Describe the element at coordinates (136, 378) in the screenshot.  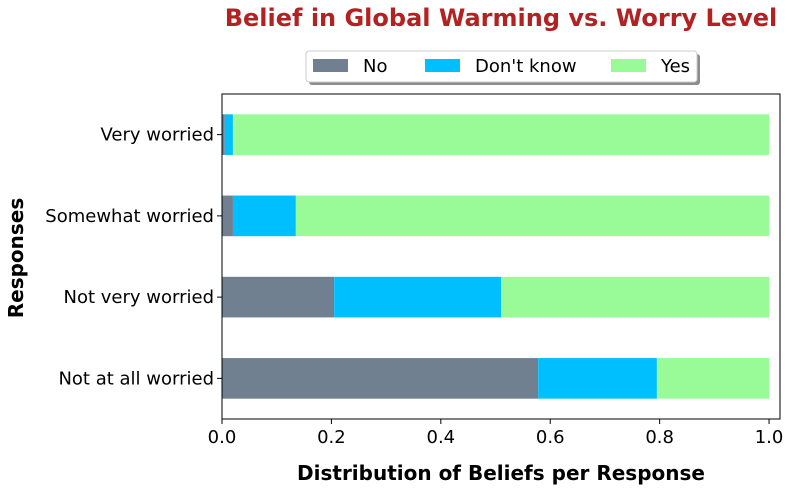
I see `y-tick-label: Not at all worried` at that location.